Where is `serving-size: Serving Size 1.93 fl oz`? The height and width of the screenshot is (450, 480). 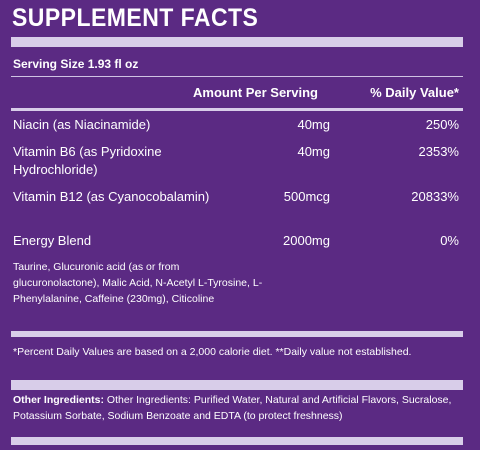
serving-size: Serving Size 1.93 fl oz is located at coordinates (76, 64).